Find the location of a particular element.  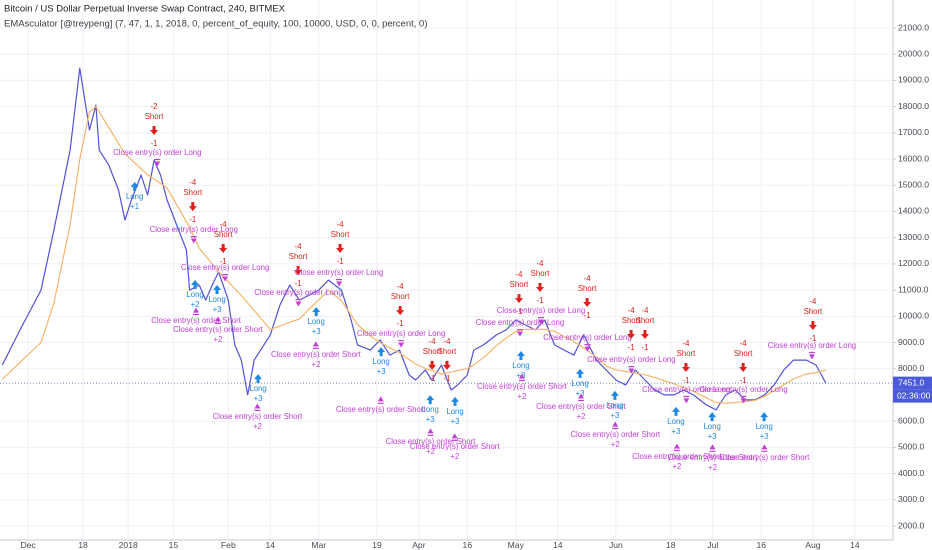

x-tick-label: May is located at coordinates (516, 545).